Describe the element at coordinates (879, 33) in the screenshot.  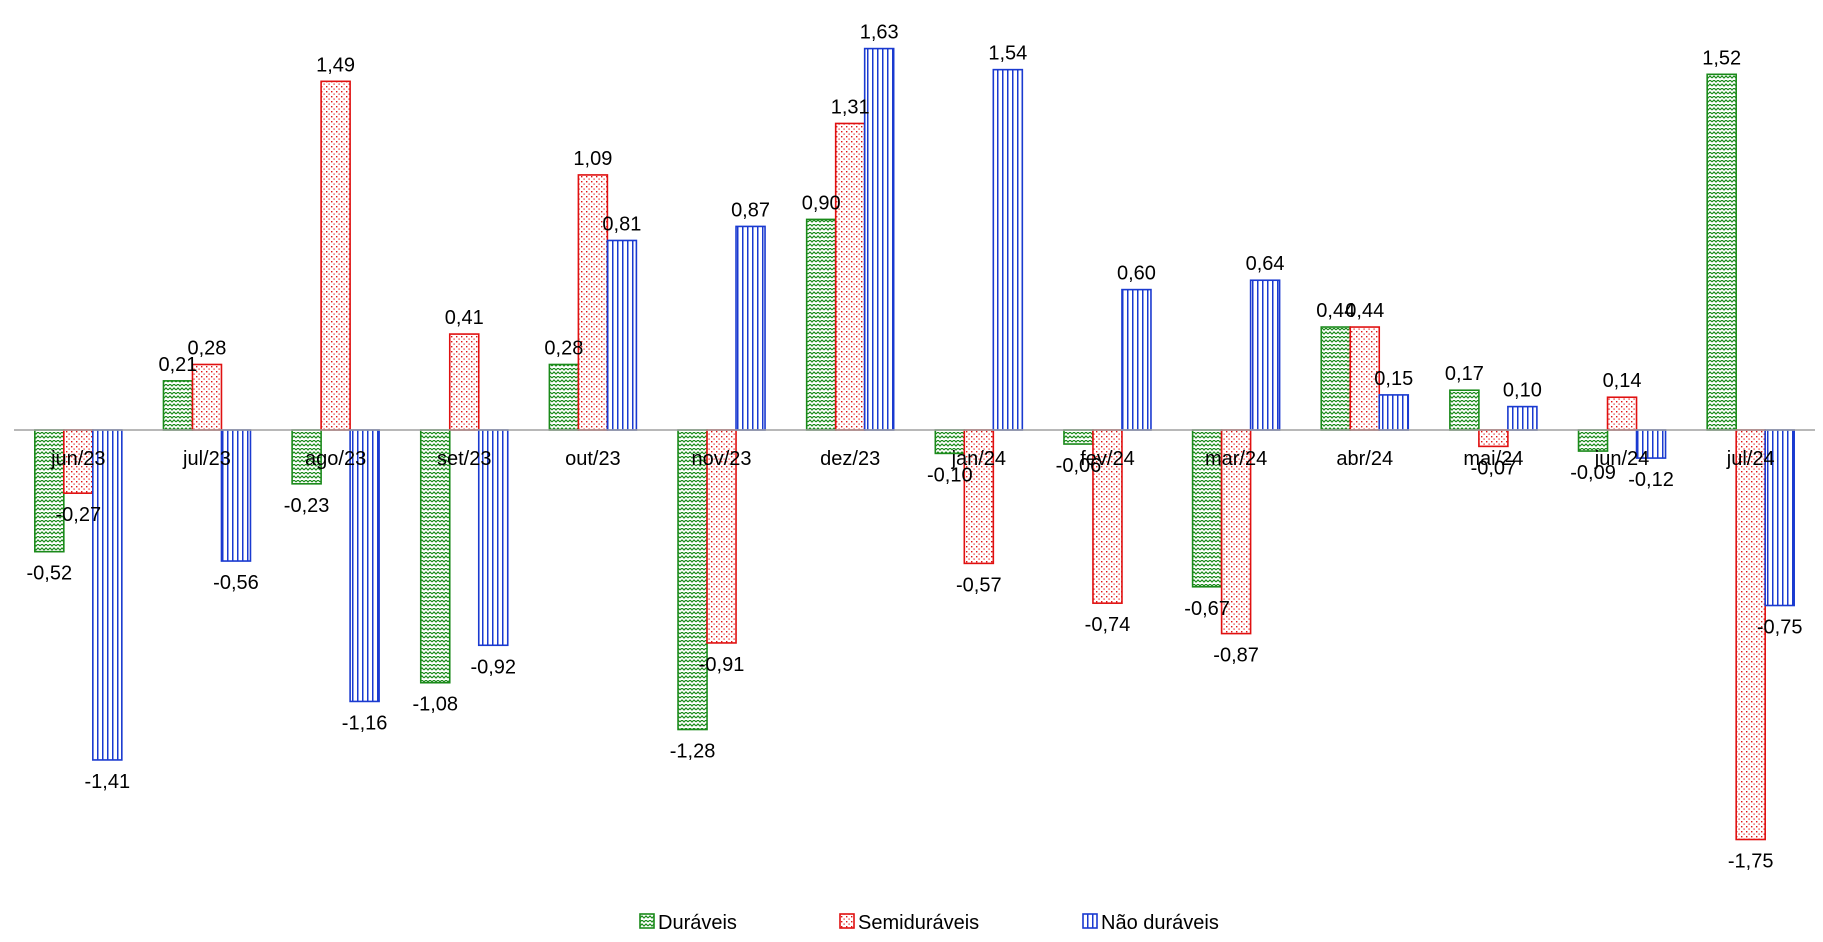
I see `value-label: 1,63` at that location.